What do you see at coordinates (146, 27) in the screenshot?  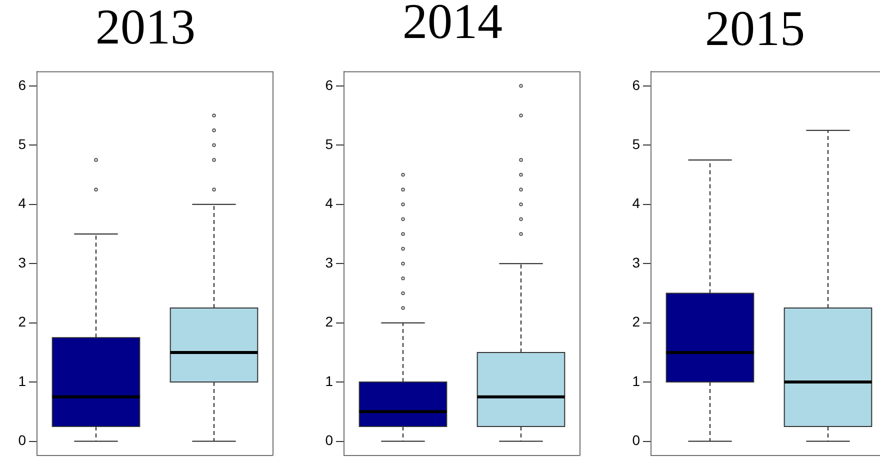 I see `chart-title: 2013` at bounding box center [146, 27].